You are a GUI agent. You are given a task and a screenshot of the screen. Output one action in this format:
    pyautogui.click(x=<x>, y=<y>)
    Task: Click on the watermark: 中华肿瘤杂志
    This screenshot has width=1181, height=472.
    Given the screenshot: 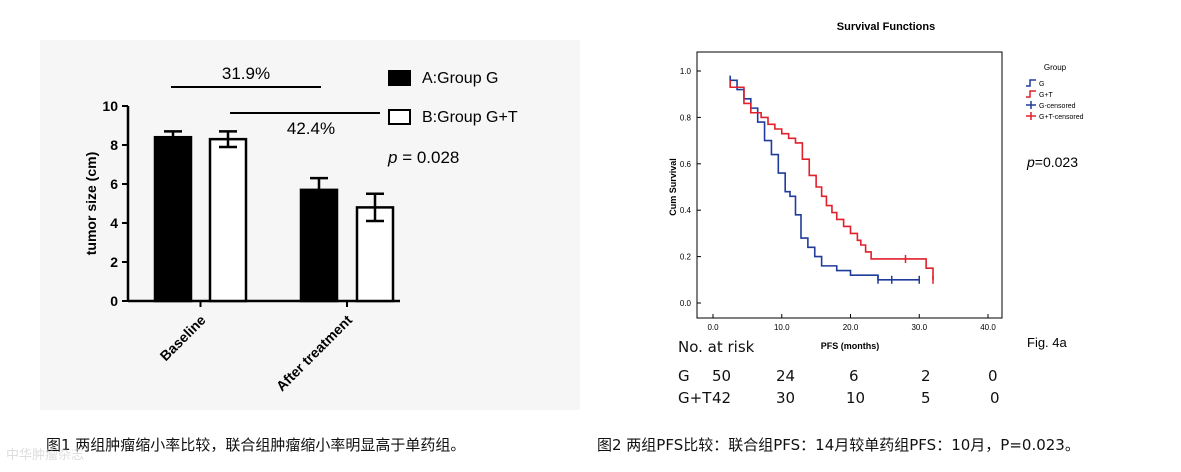 What is the action you would take?
    pyautogui.click(x=45, y=455)
    